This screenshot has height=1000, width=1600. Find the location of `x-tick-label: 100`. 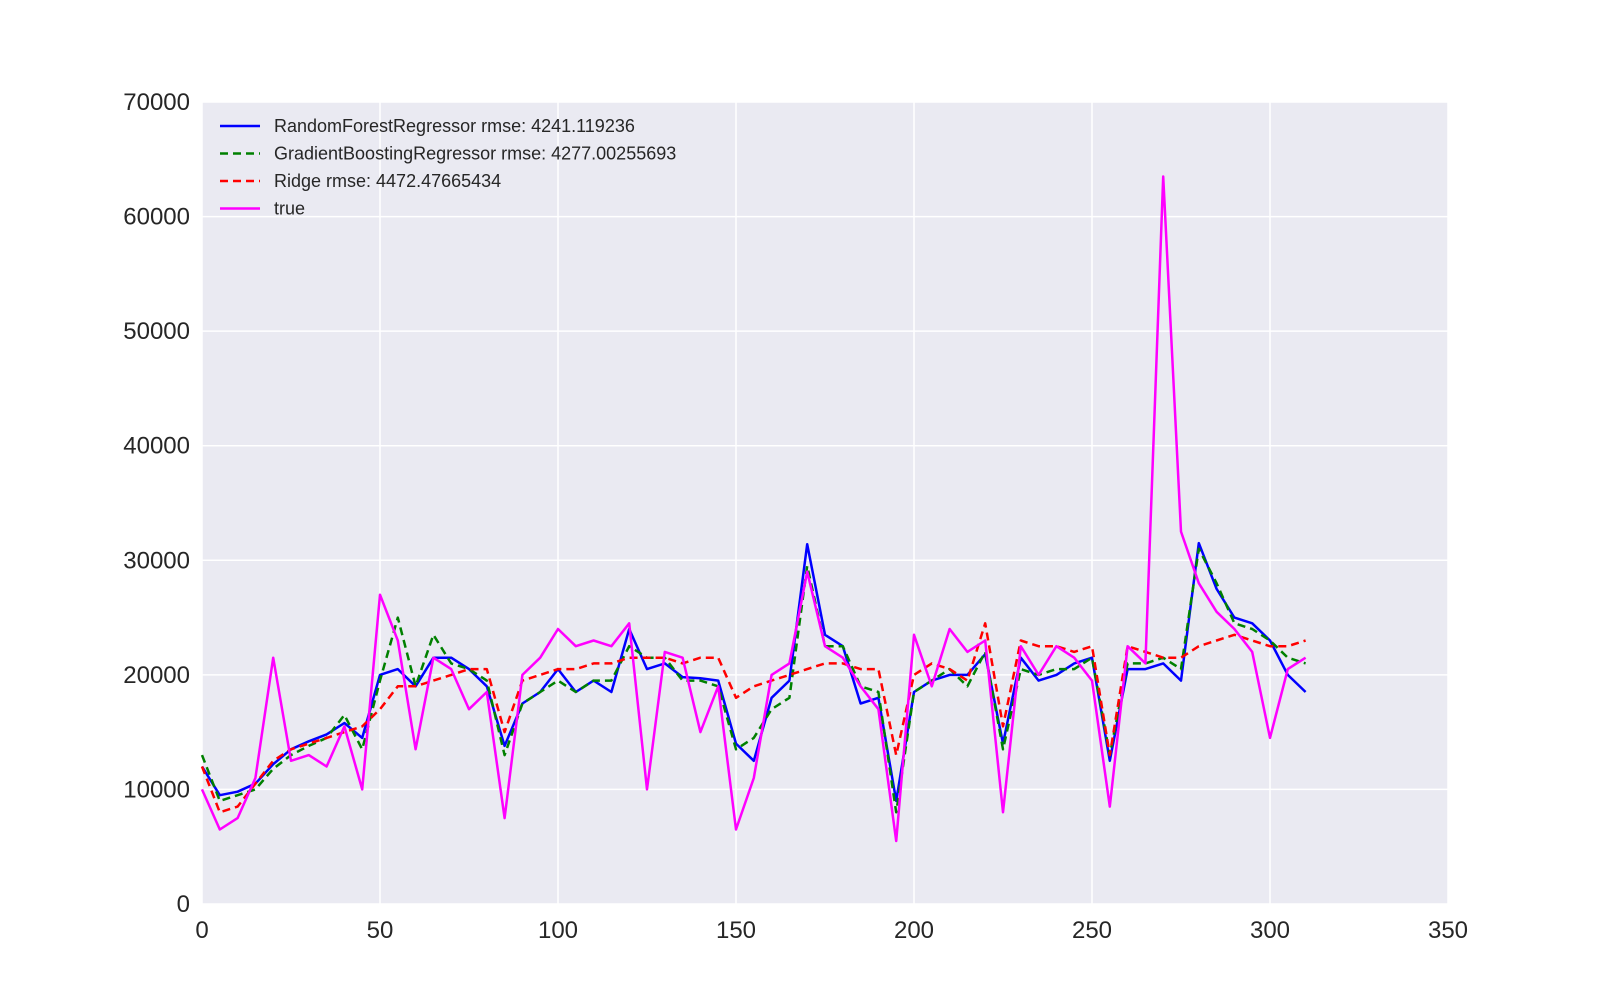

x-tick-label: 100 is located at coordinates (558, 930).